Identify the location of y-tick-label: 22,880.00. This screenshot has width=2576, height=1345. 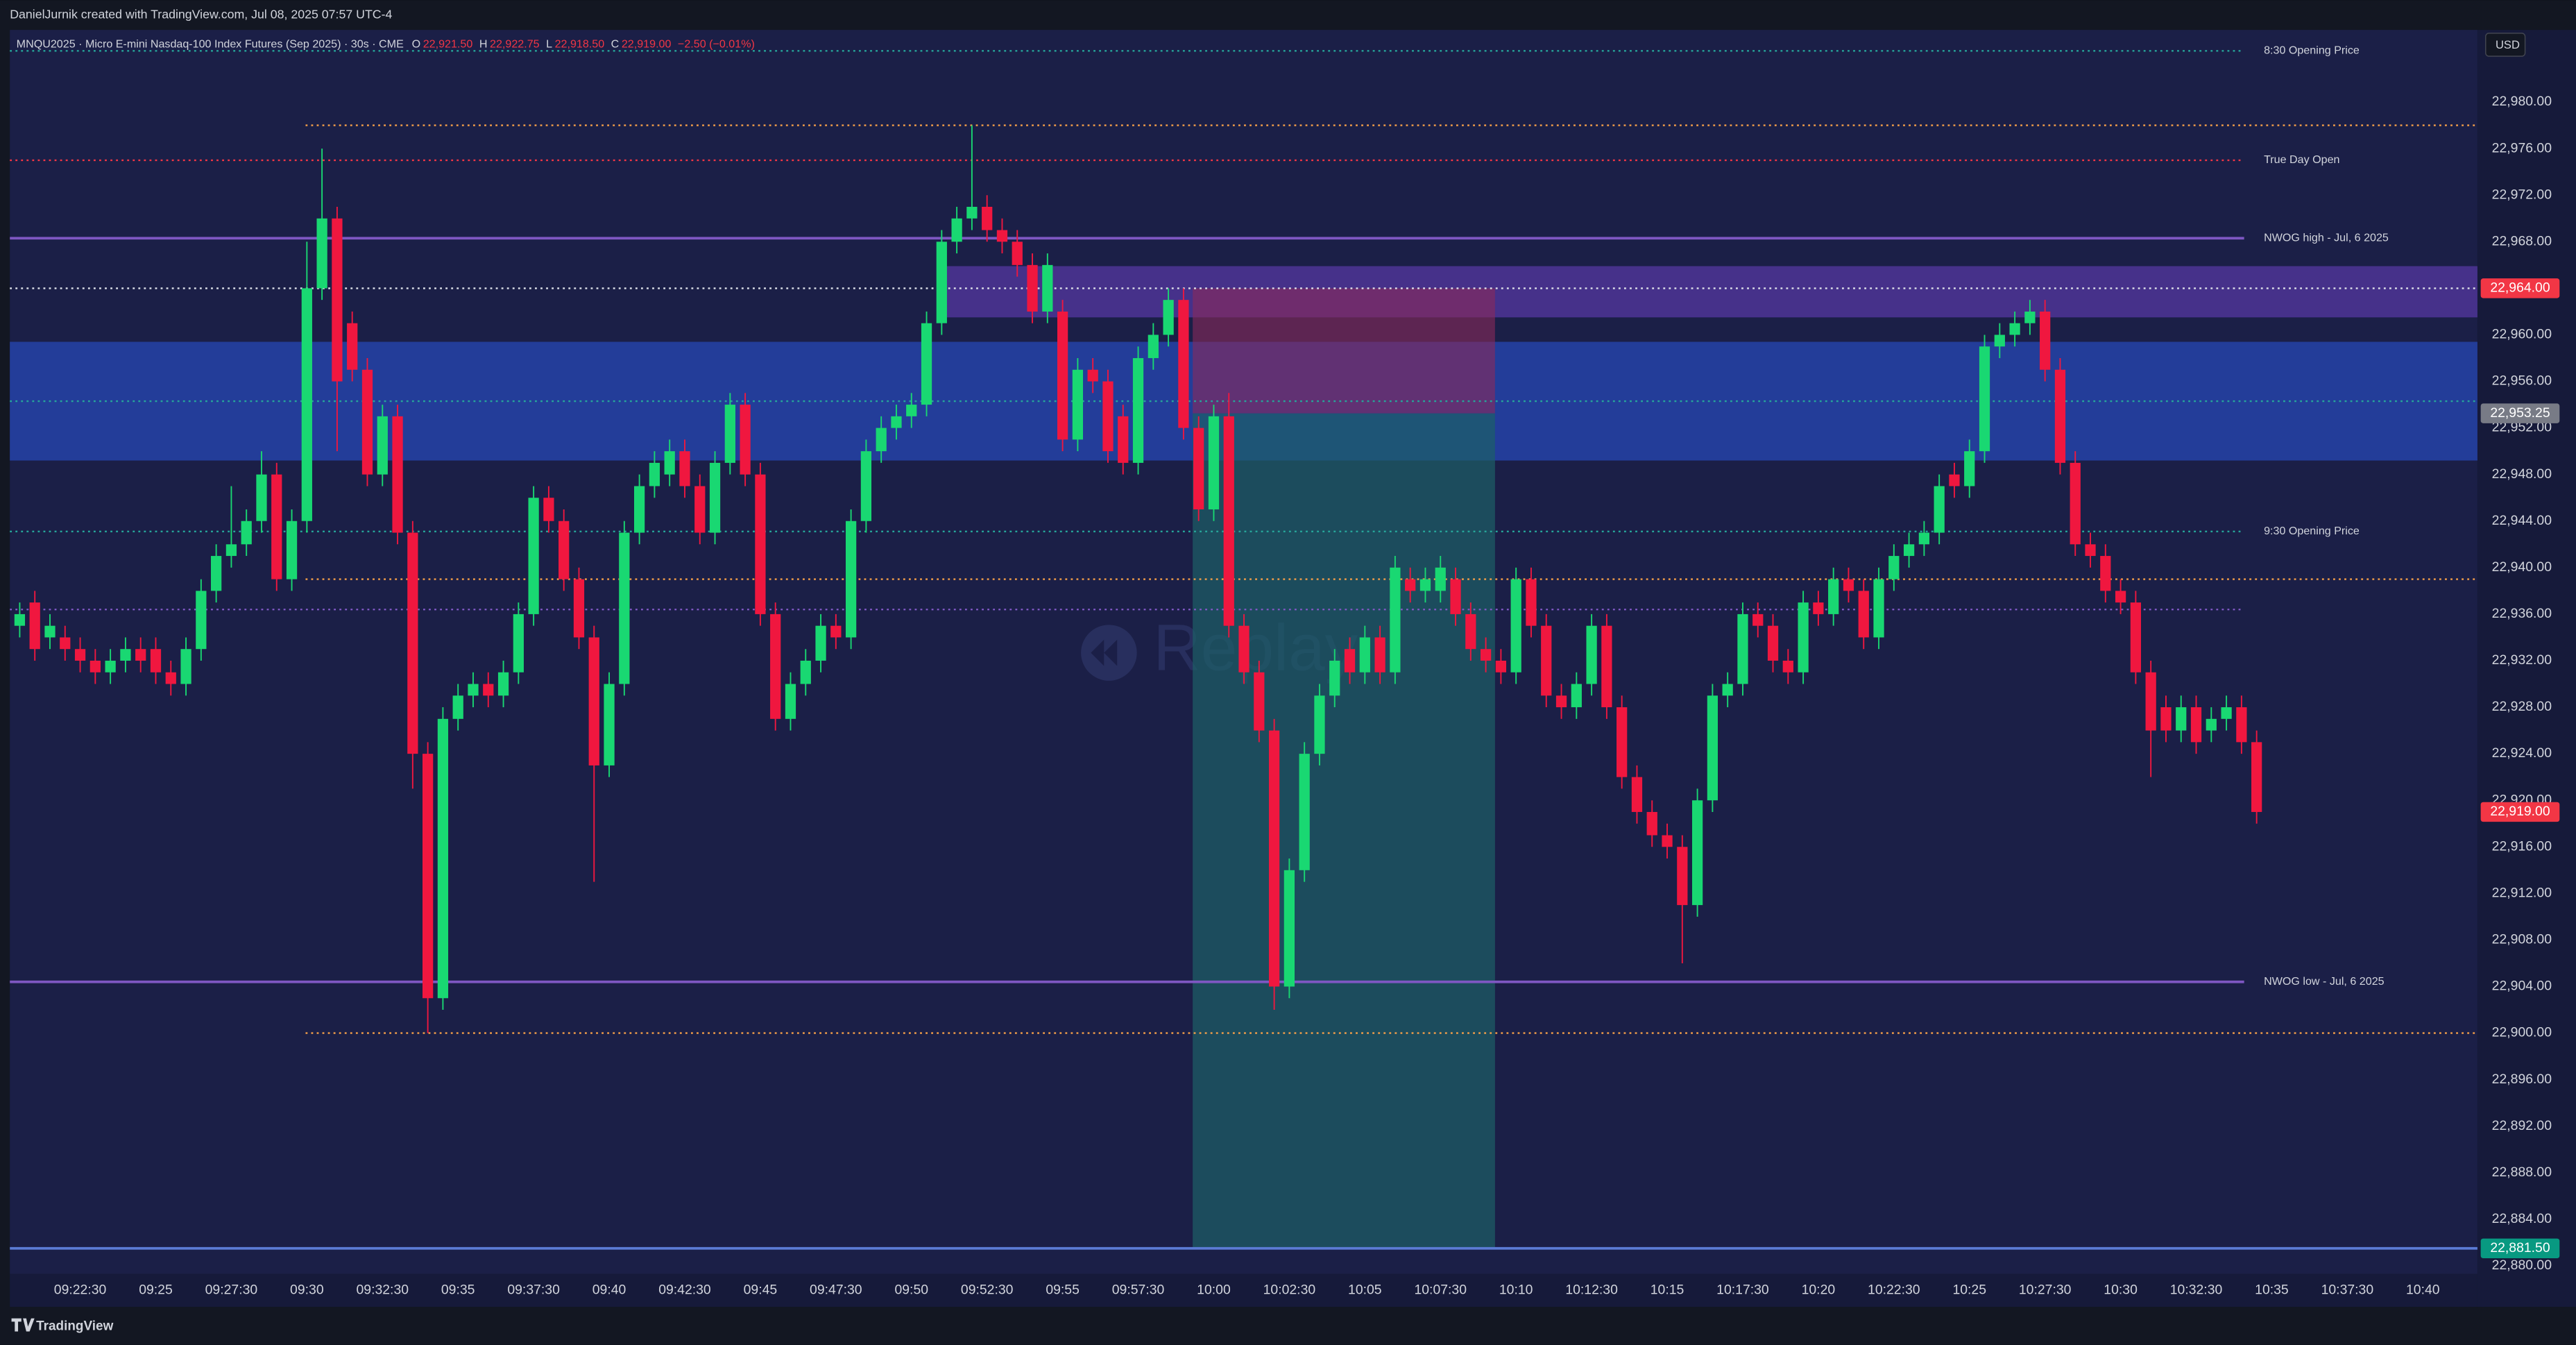
(2522, 1265).